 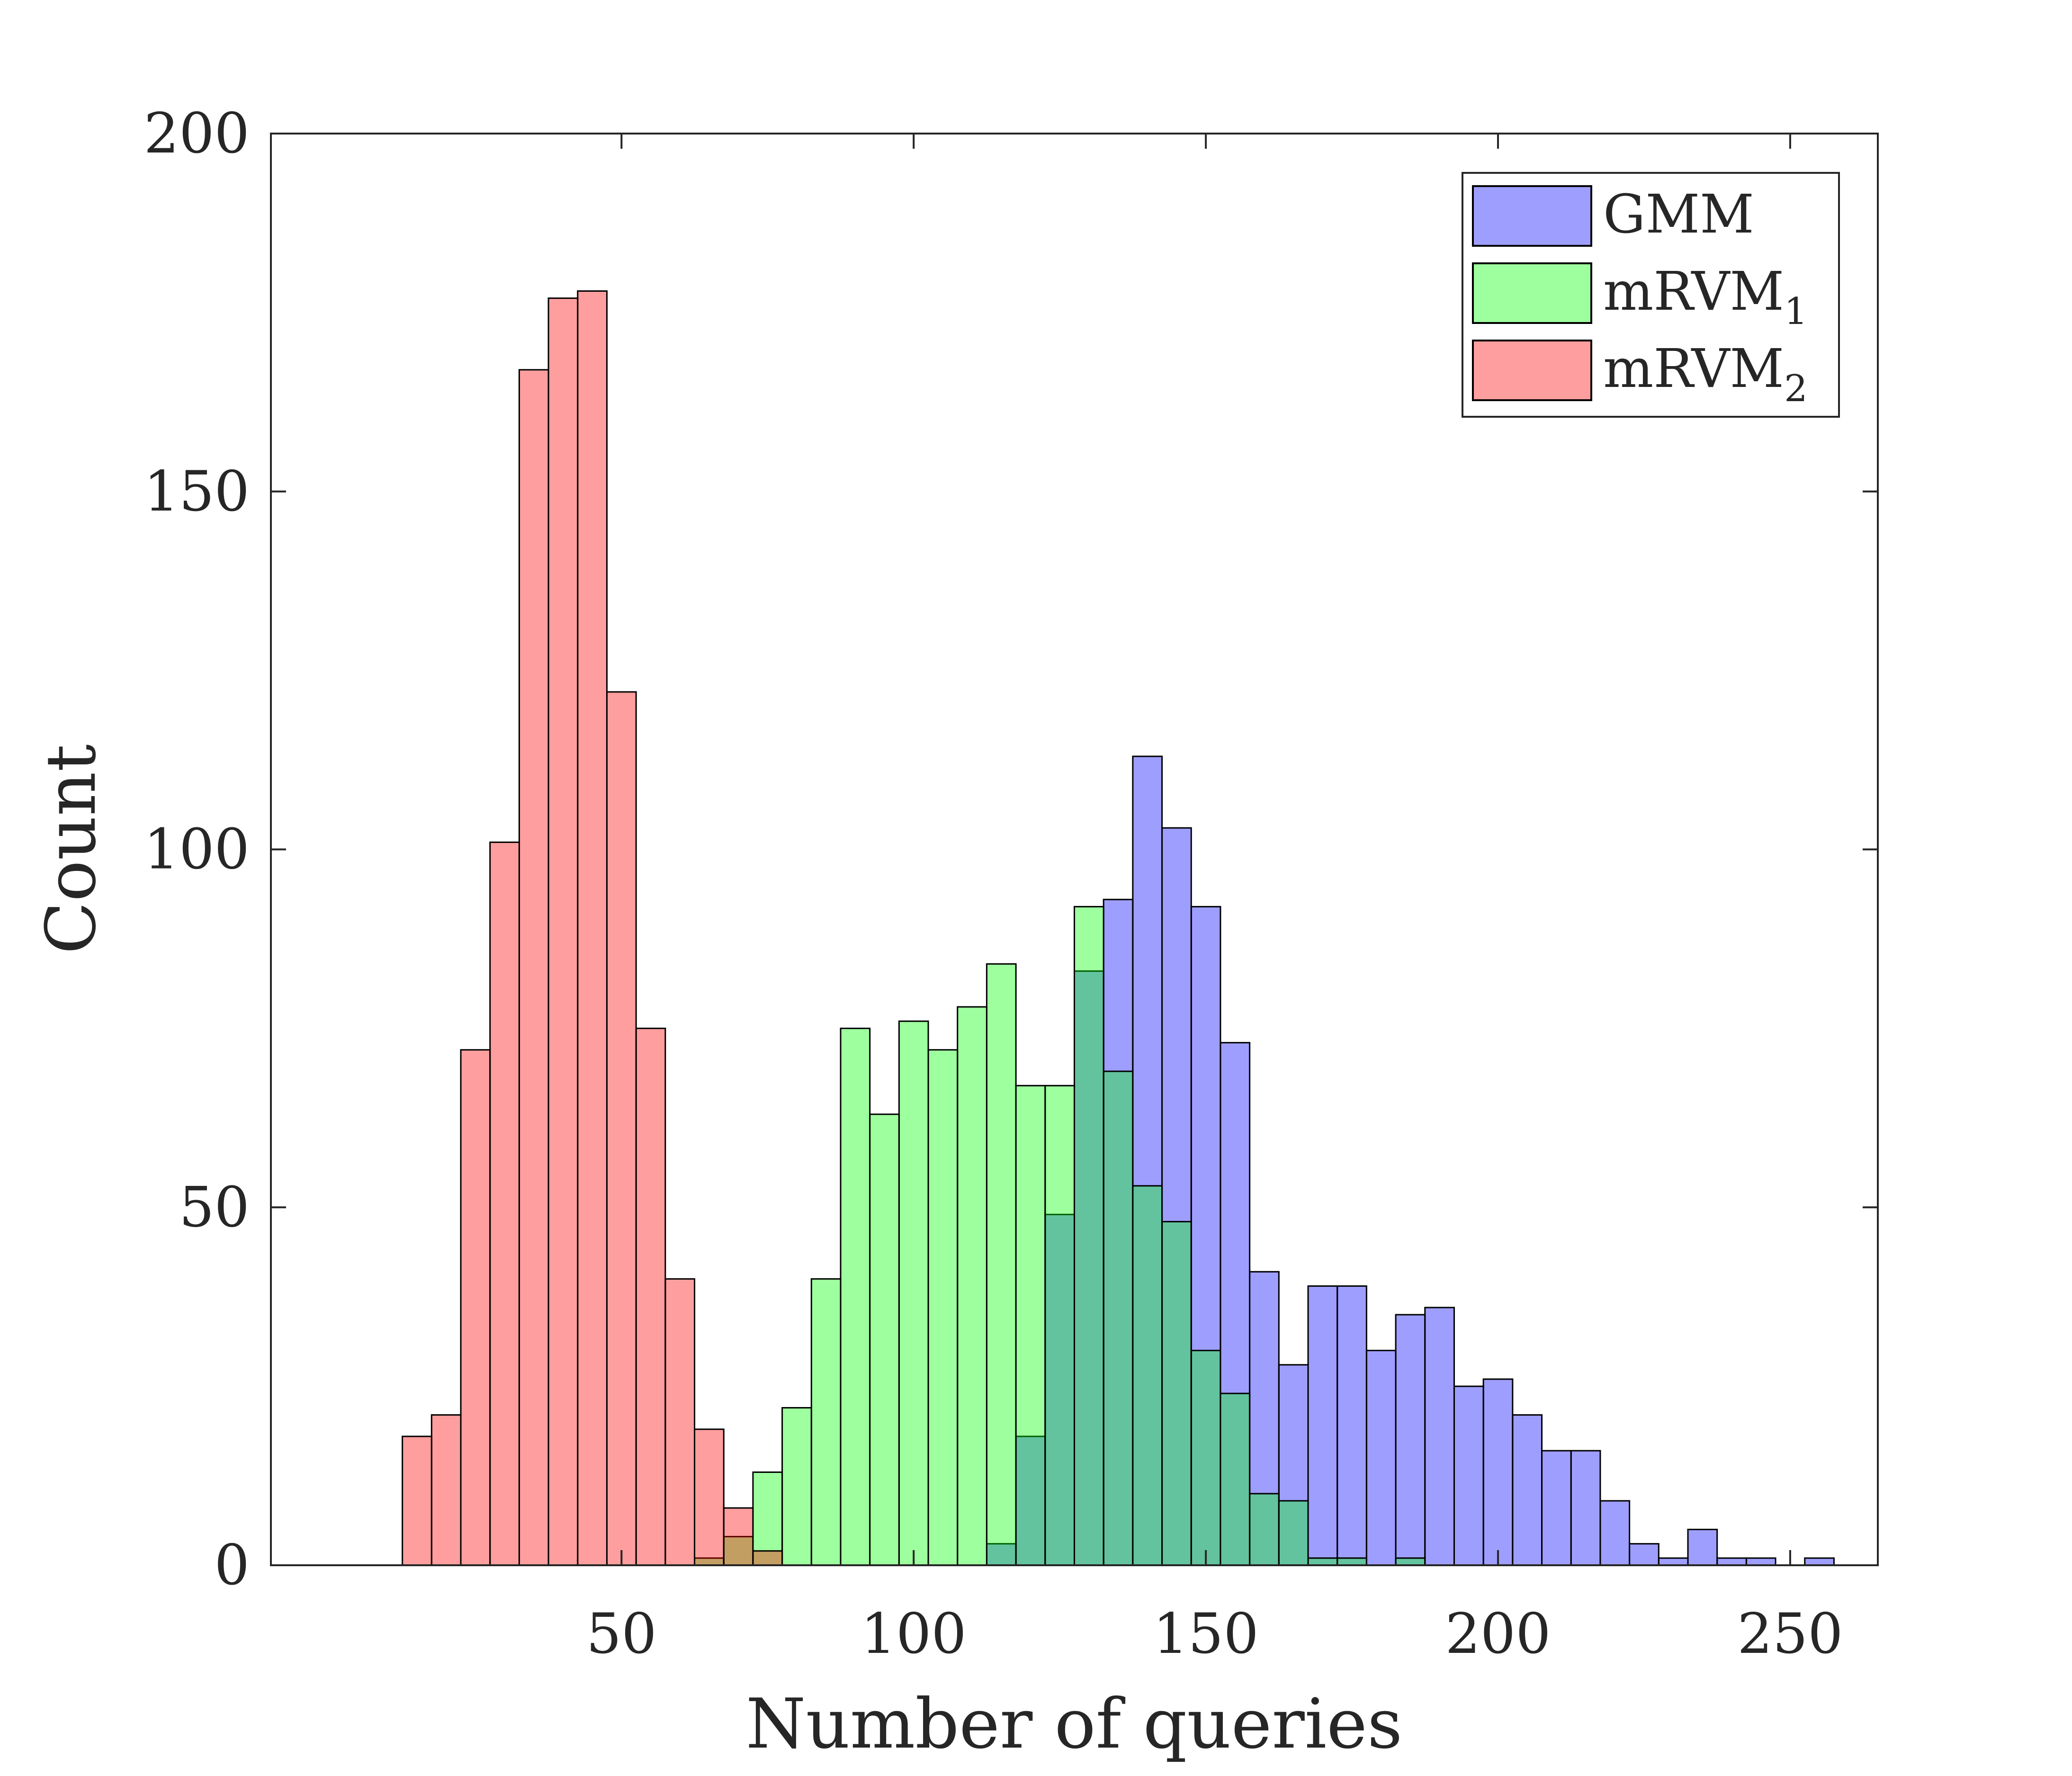 I want to click on series-mRVM2, so click(x=592, y=928).